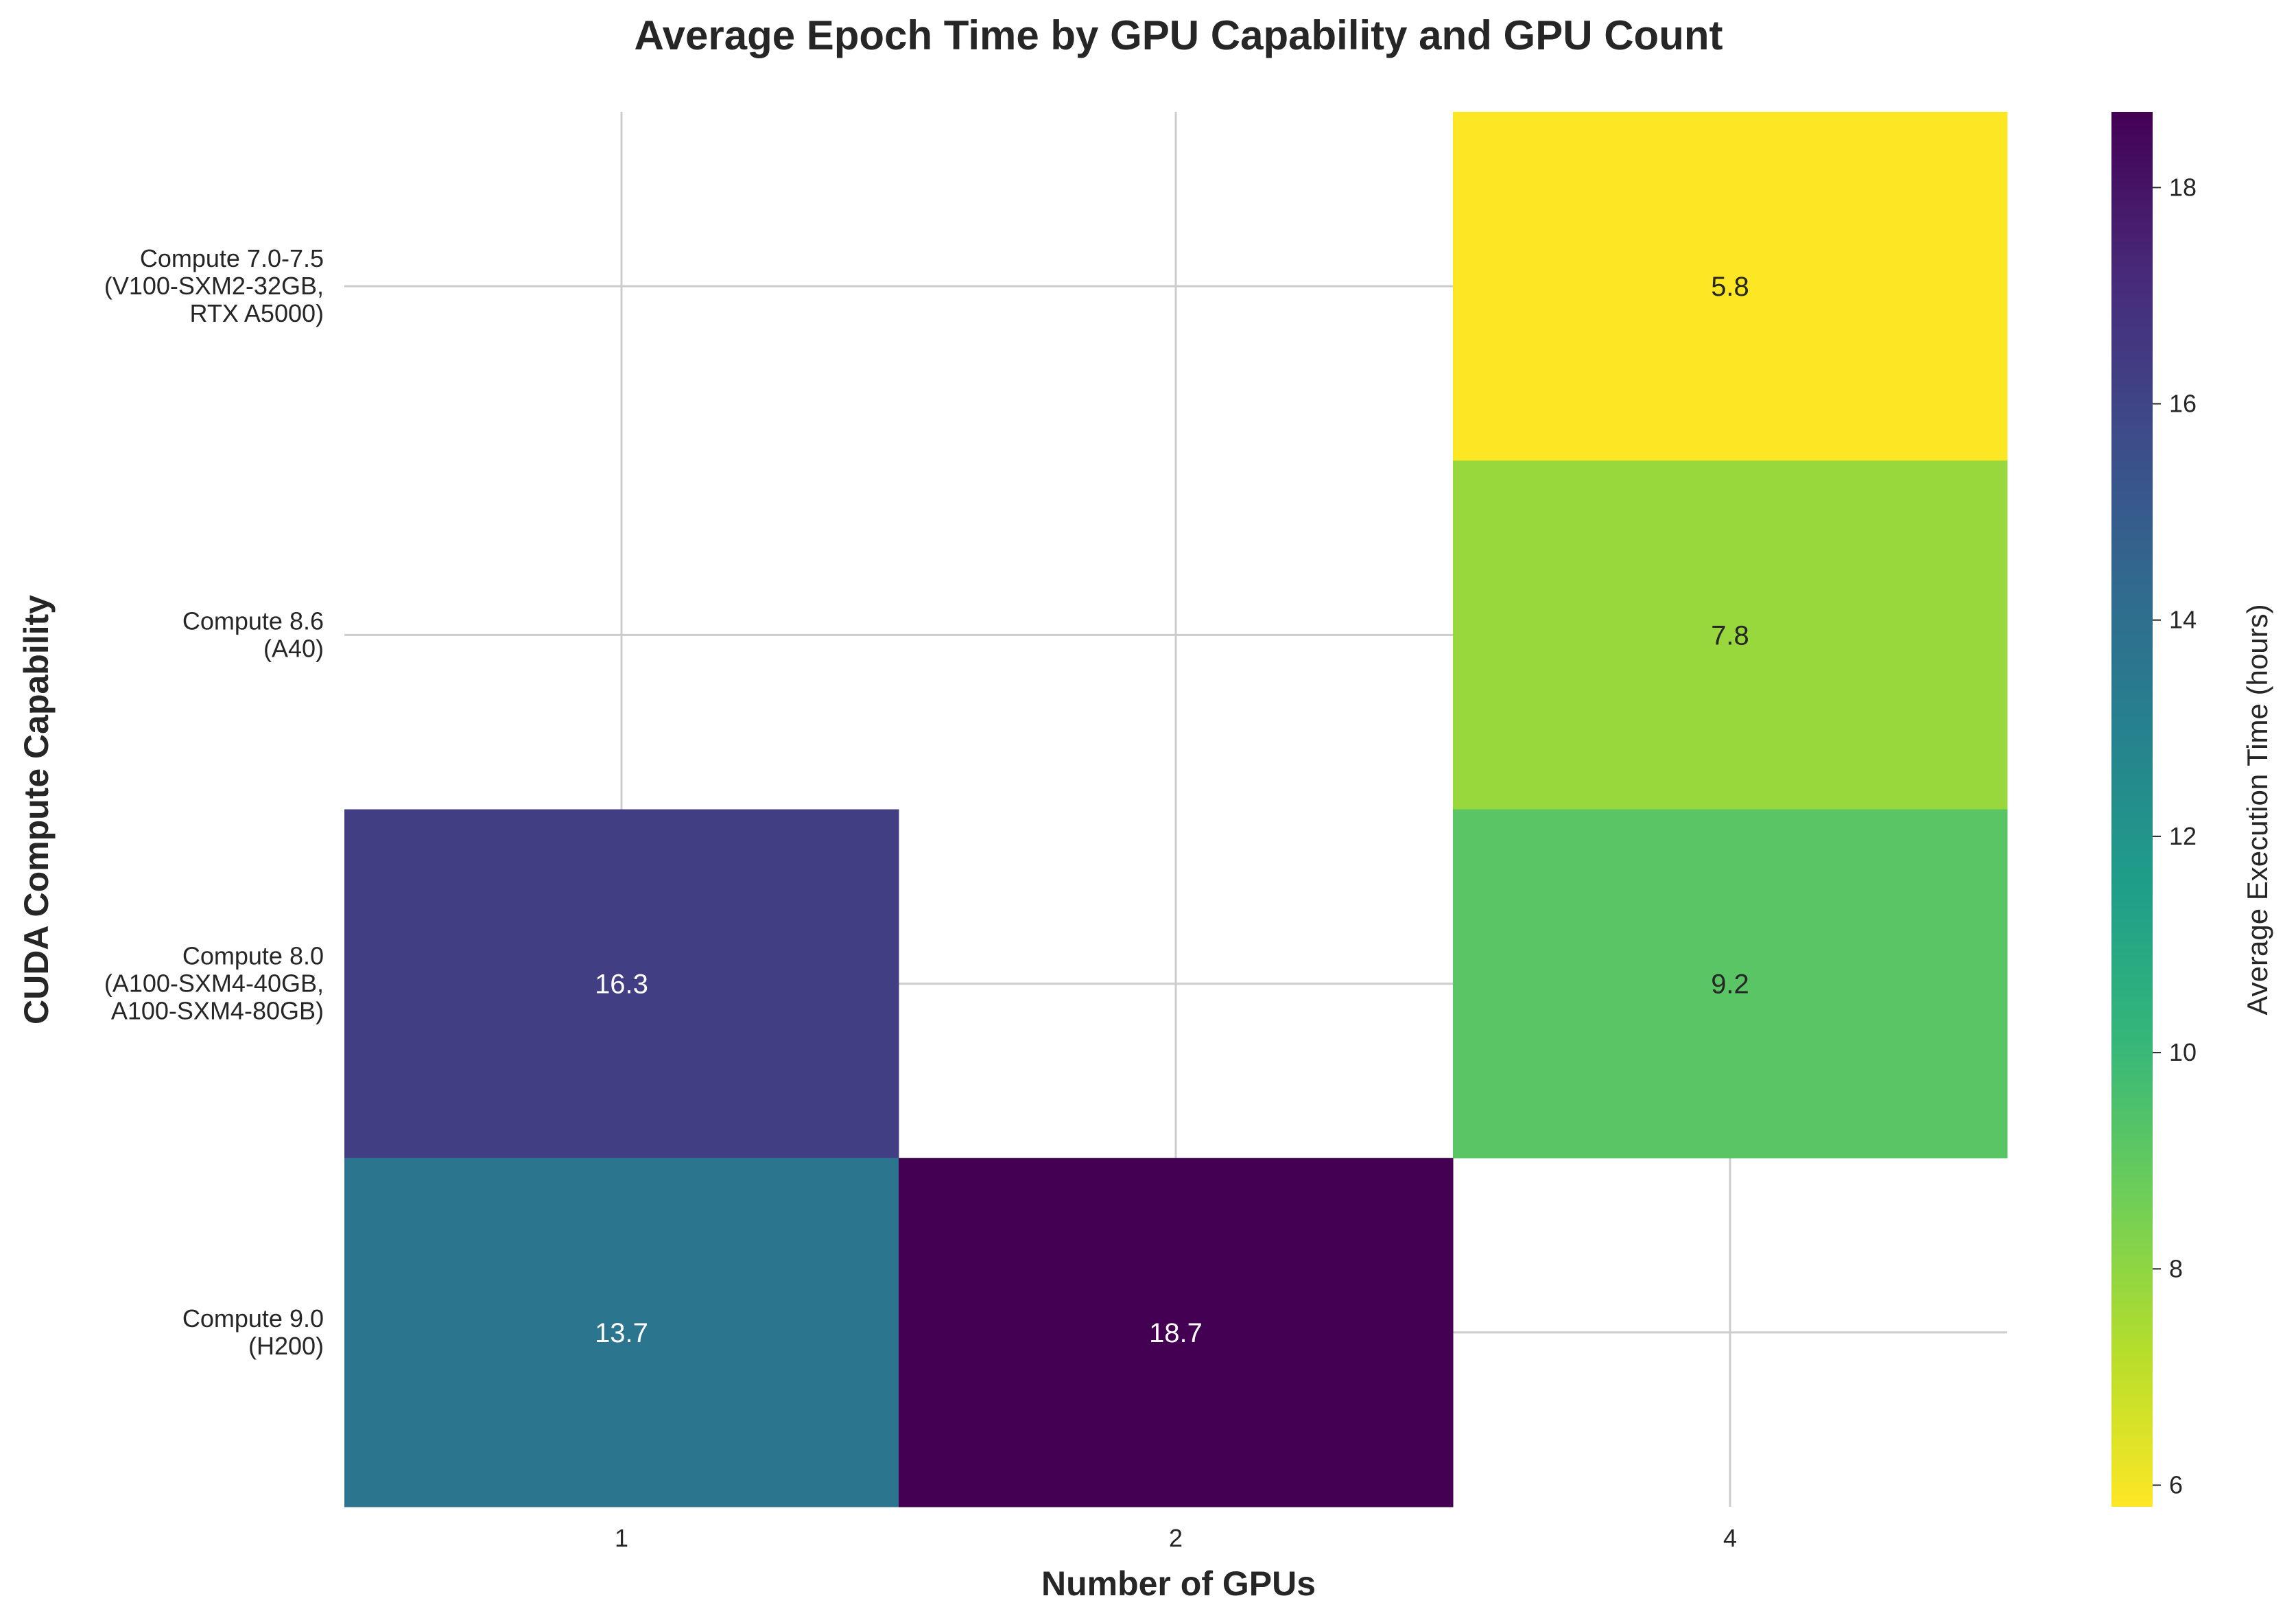 Image resolution: width=2296 pixels, height=1620 pixels. Describe the element at coordinates (2183, 1052) in the screenshot. I see `colorbar-tick-label: 10` at that location.